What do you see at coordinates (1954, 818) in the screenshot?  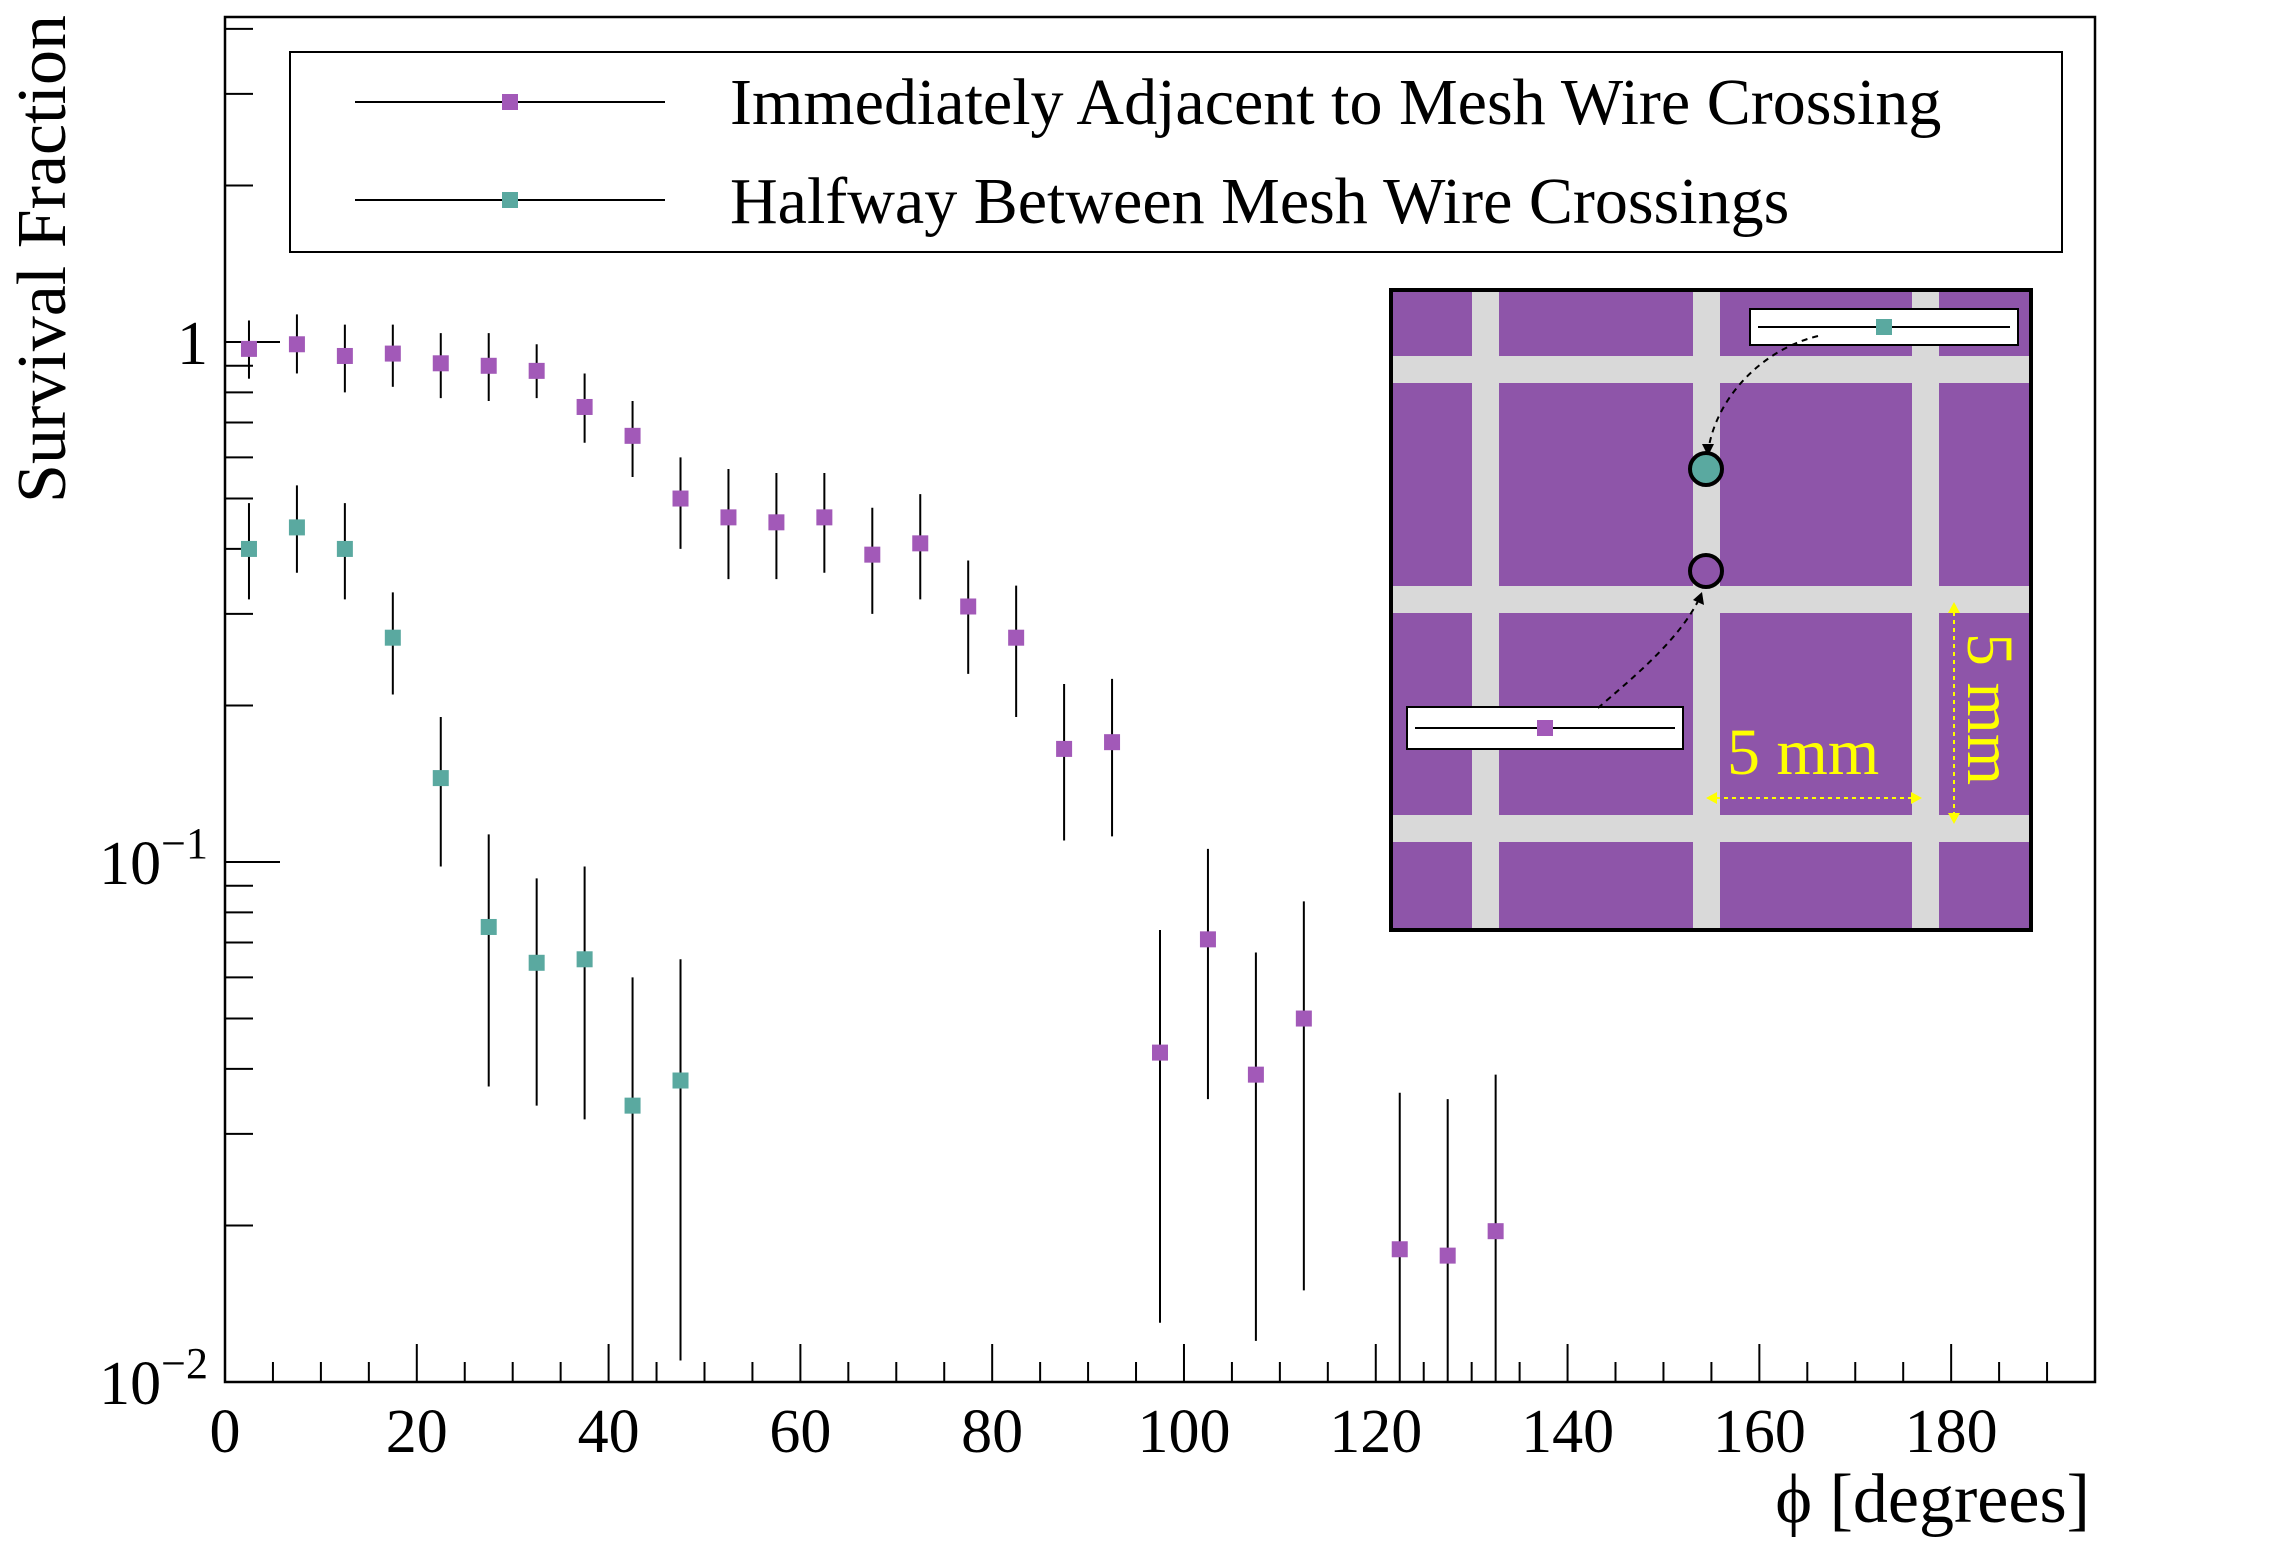 I see `inset-vertical-scale-bottom-head` at bounding box center [1954, 818].